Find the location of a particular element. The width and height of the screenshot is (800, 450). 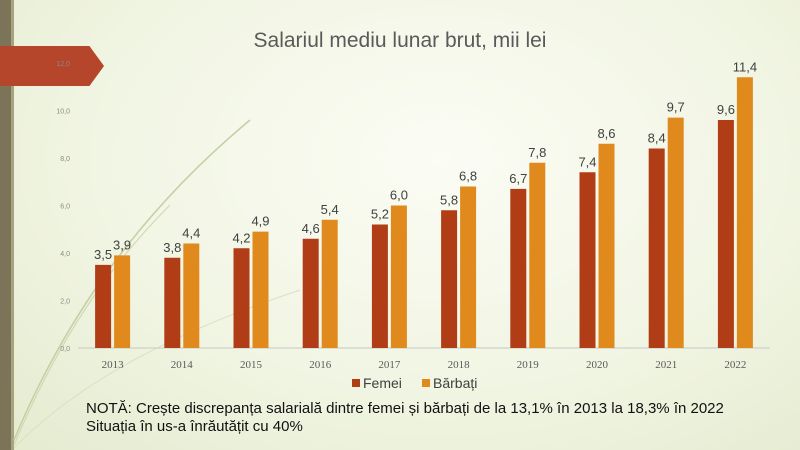

y-tick-label: 0,0 is located at coordinates (65, 349).